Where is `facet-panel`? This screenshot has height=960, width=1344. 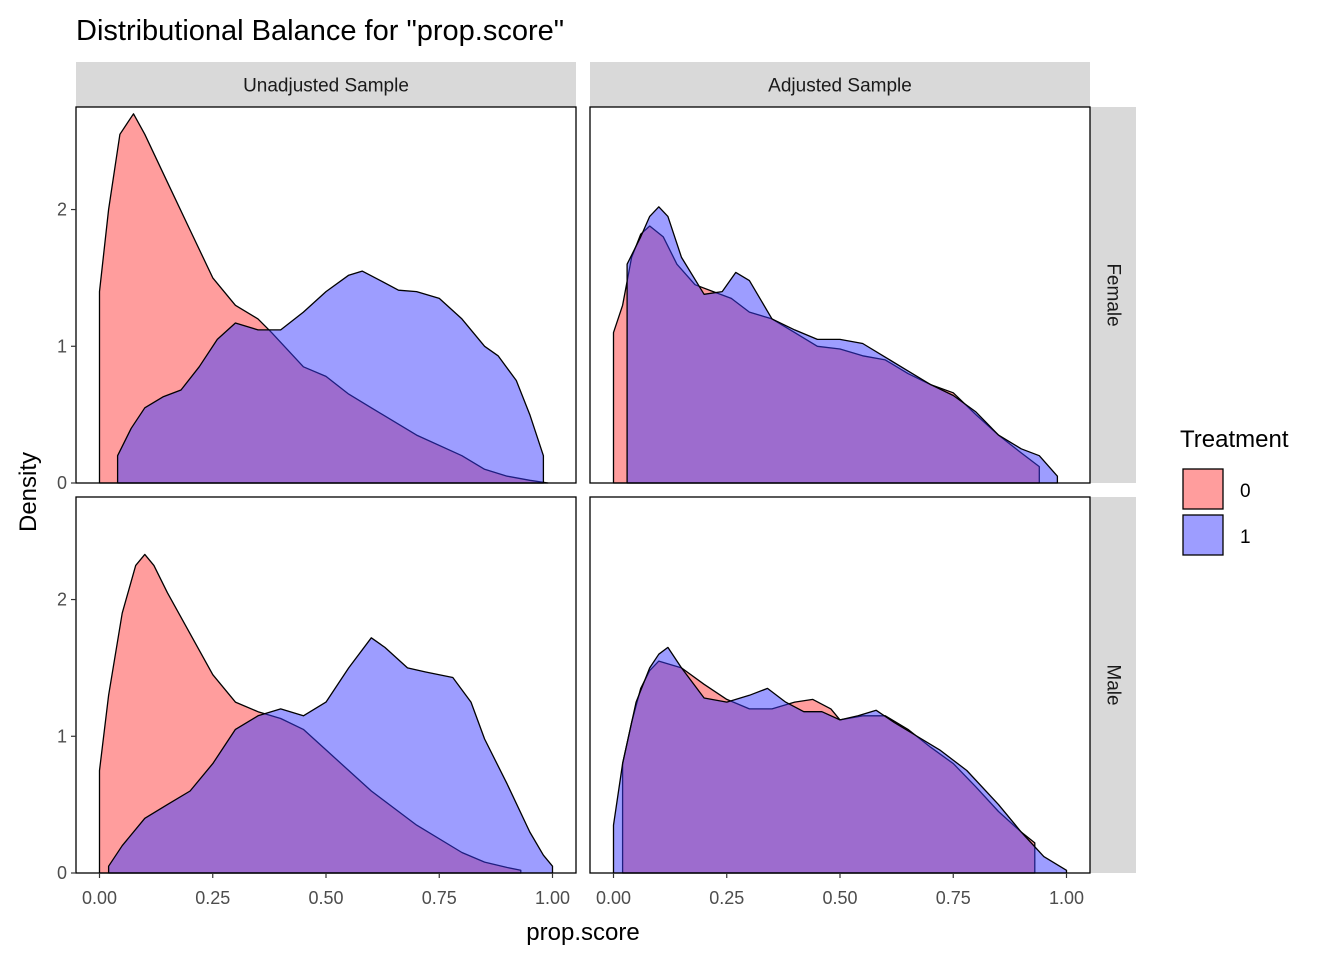
facet-panel is located at coordinates (840, 295).